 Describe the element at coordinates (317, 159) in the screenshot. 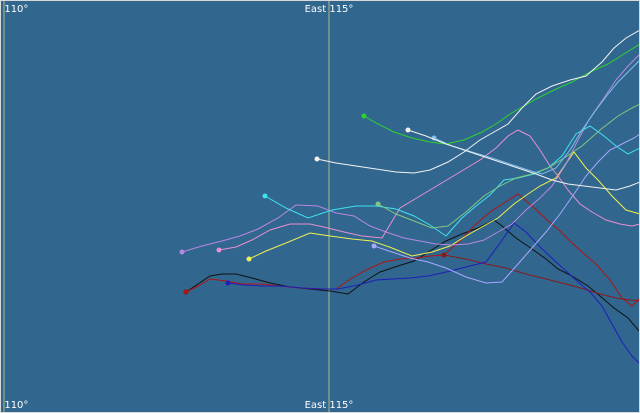

I see `track-white-start-point` at that location.